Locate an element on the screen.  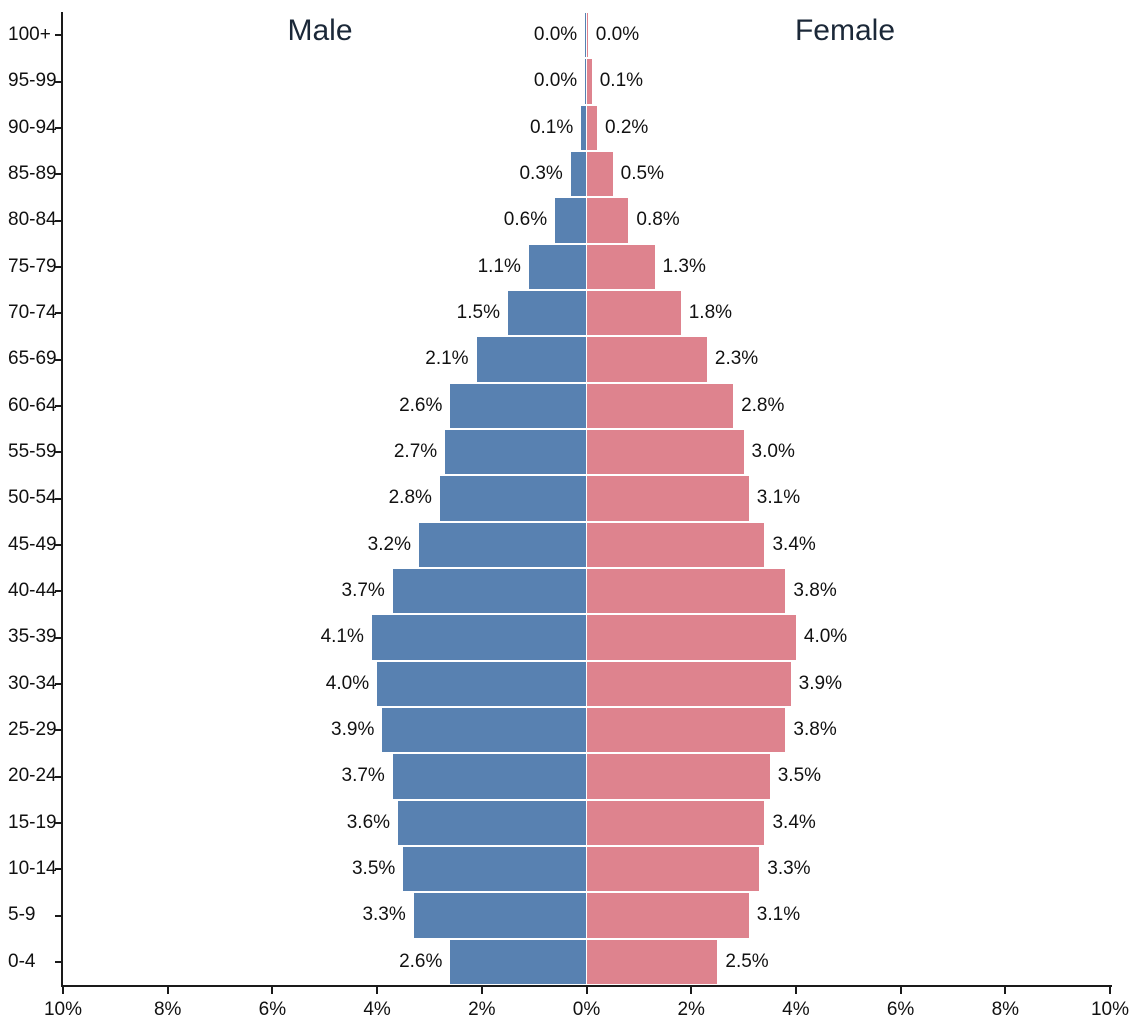
x-tick-label: 10% is located at coordinates (1110, 1009).